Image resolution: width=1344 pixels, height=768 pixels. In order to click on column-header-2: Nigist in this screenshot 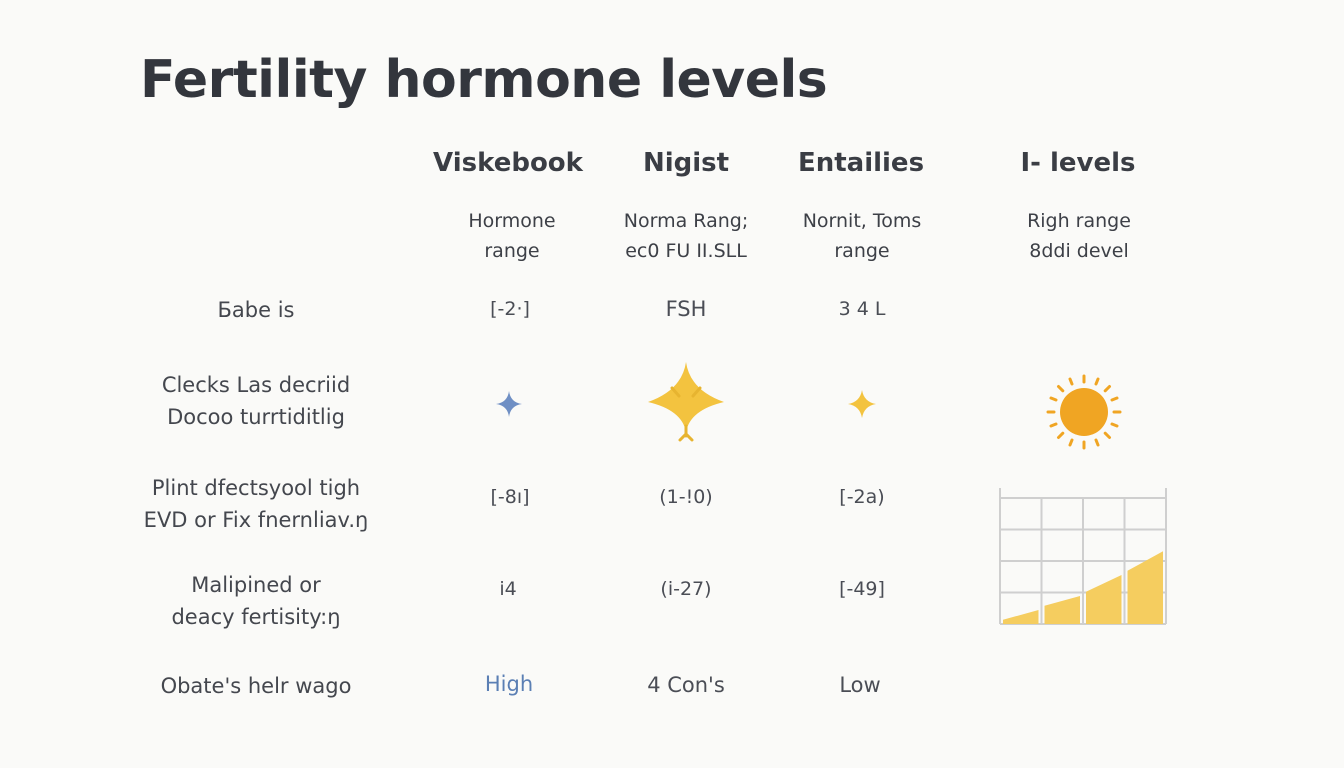, I will do `click(686, 163)`.